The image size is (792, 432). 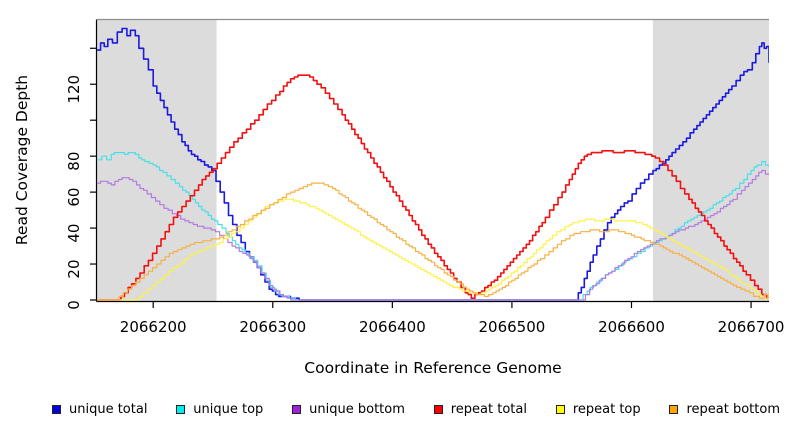 What do you see at coordinates (631, 327) in the screenshot?
I see `x-tick-label: 2066600` at bounding box center [631, 327].